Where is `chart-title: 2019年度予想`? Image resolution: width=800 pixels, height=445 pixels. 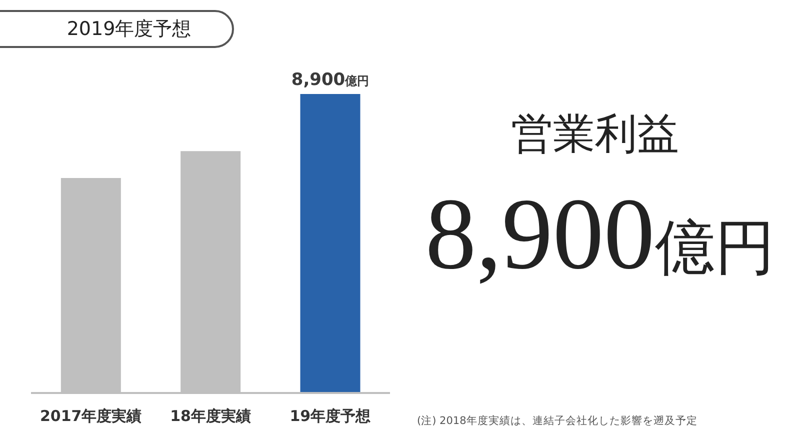 chart-title: 2019年度予想 is located at coordinates (129, 29).